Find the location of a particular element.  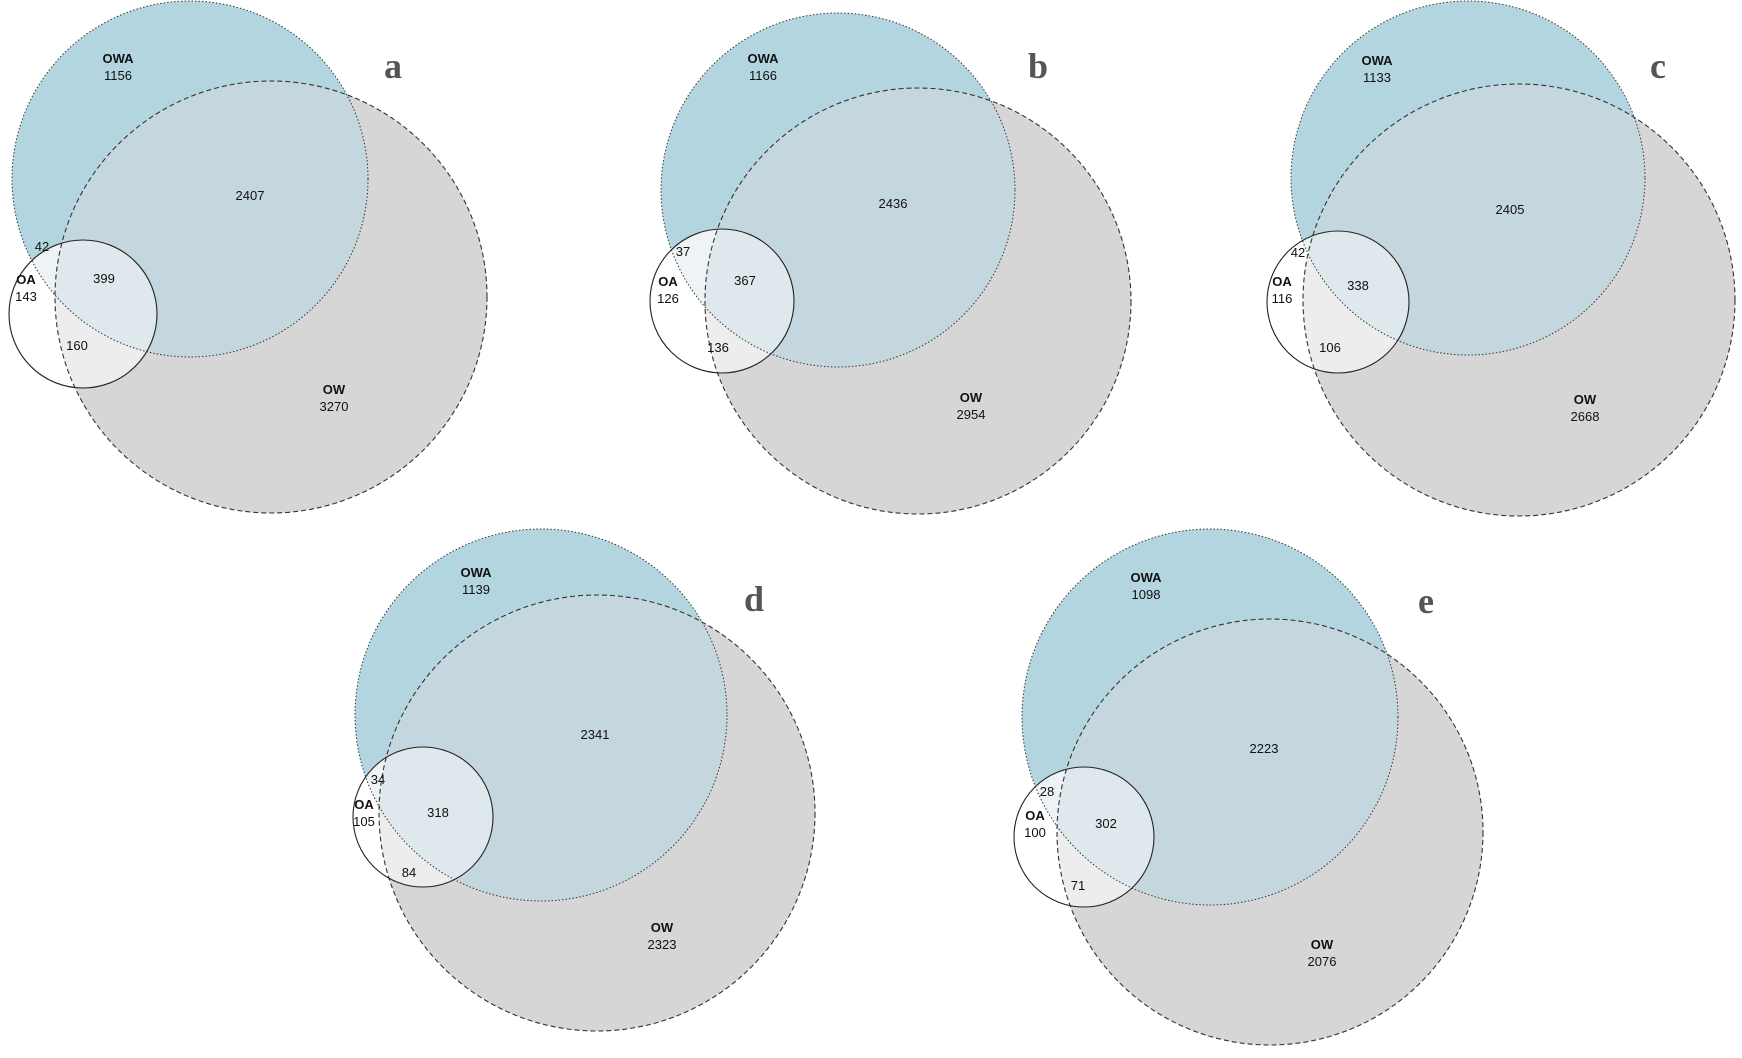

panel-letter: b is located at coordinates (1038, 66).